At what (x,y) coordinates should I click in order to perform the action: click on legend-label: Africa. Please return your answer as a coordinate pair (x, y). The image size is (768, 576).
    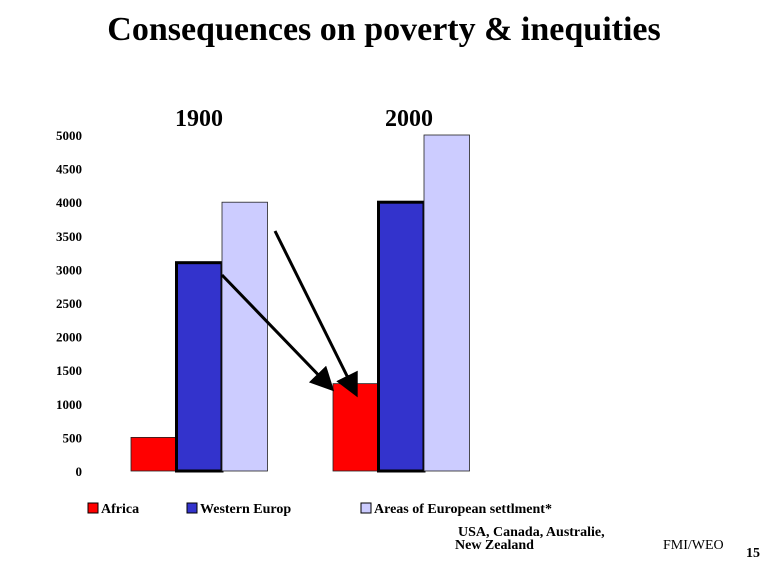
    Looking at the image, I should click on (120, 509).